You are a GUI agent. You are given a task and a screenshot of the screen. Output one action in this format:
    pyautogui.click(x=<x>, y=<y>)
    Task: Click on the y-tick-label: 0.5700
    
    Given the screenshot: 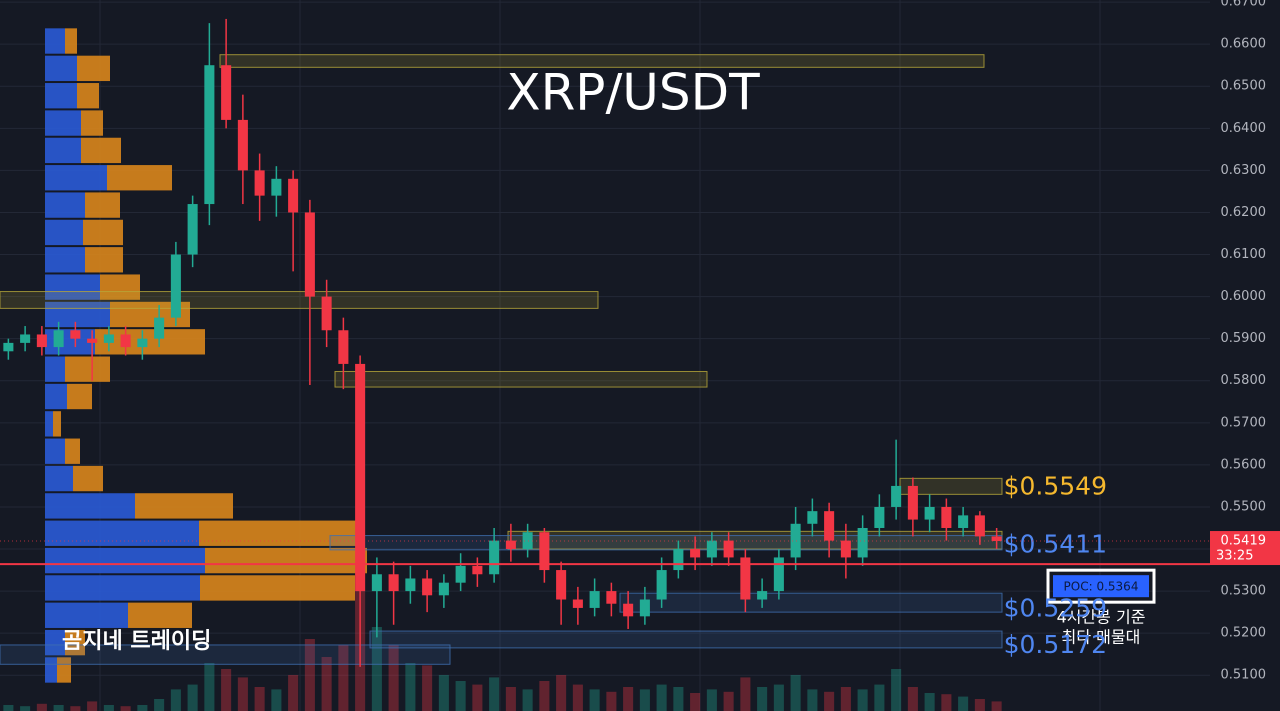 What is the action you would take?
    pyautogui.click(x=1244, y=422)
    